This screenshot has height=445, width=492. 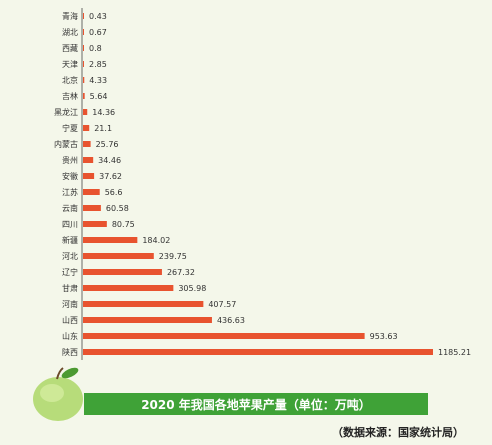 I want to click on category-label: 新疆, so click(x=70, y=240).